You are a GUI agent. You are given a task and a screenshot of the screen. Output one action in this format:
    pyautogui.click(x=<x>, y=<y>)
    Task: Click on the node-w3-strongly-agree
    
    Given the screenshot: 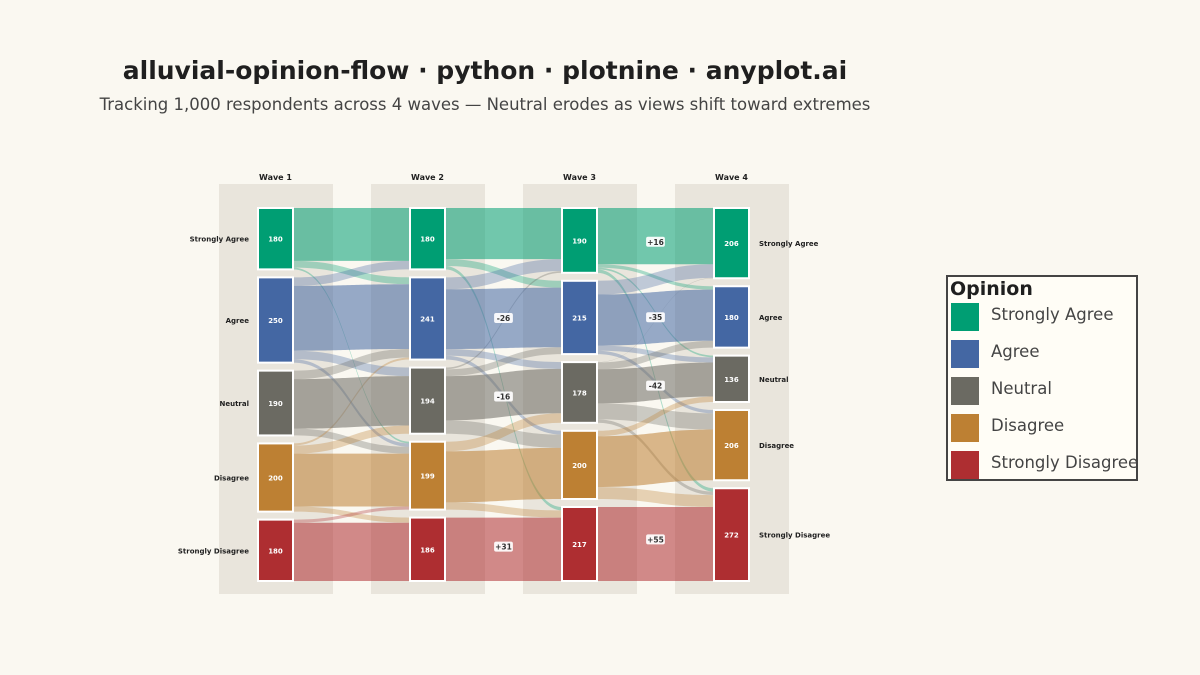 What is the action you would take?
    pyautogui.click(x=579, y=240)
    